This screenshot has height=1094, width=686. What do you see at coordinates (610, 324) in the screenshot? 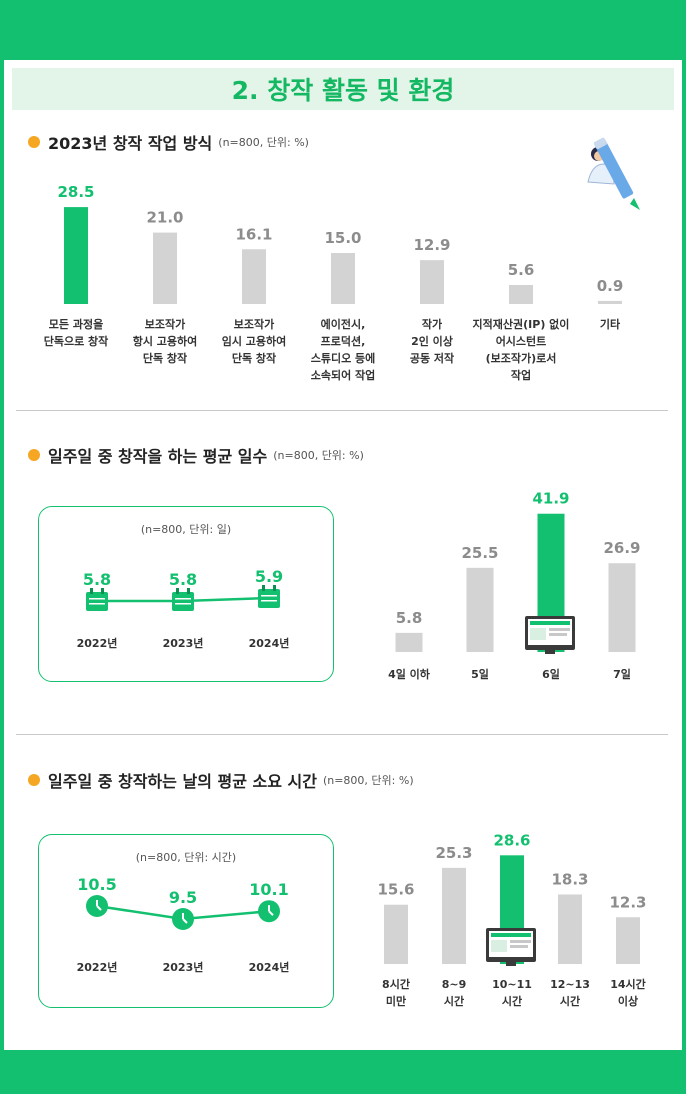
I see `category-label: 기타` at bounding box center [610, 324].